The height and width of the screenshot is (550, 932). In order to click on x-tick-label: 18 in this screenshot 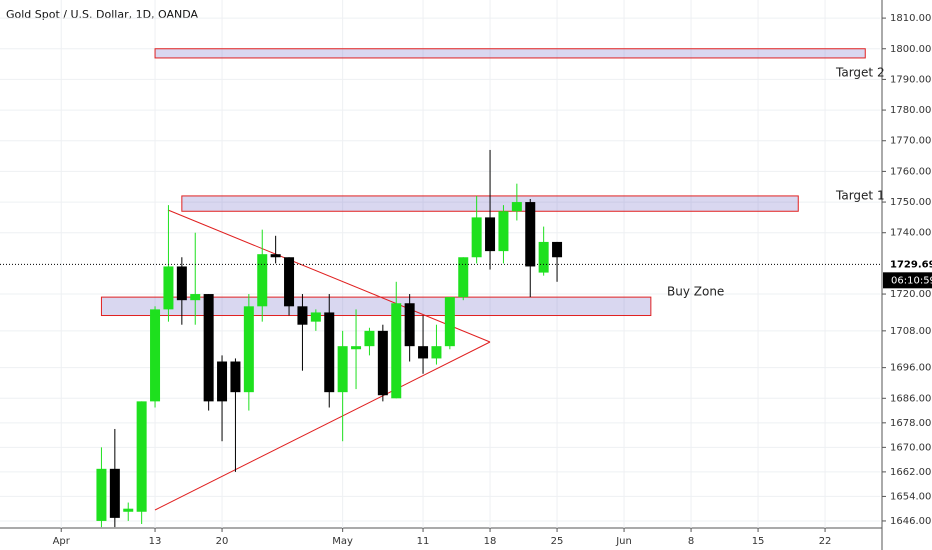, I will do `click(490, 541)`.